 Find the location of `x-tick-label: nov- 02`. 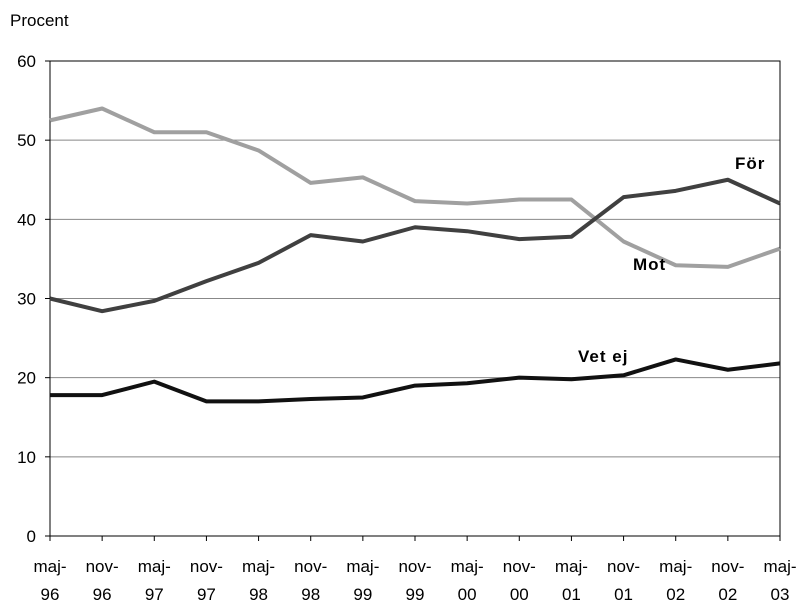

x-tick-label: nov- 02 is located at coordinates (728, 580).